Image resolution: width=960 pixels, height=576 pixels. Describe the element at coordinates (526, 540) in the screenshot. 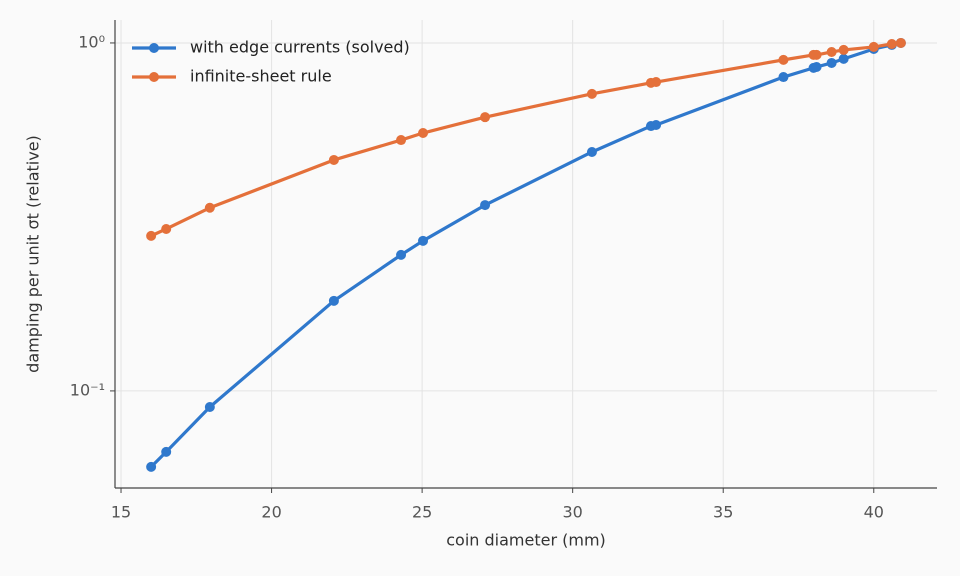

I see `x-axis-label: coin diameter (mm)` at that location.